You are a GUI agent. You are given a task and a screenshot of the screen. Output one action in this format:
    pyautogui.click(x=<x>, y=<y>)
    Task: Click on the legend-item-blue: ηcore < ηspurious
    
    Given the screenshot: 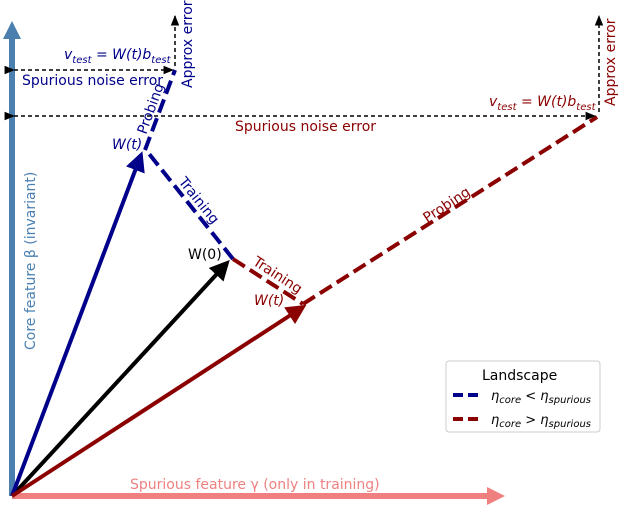 What is the action you would take?
    pyautogui.click(x=541, y=397)
    